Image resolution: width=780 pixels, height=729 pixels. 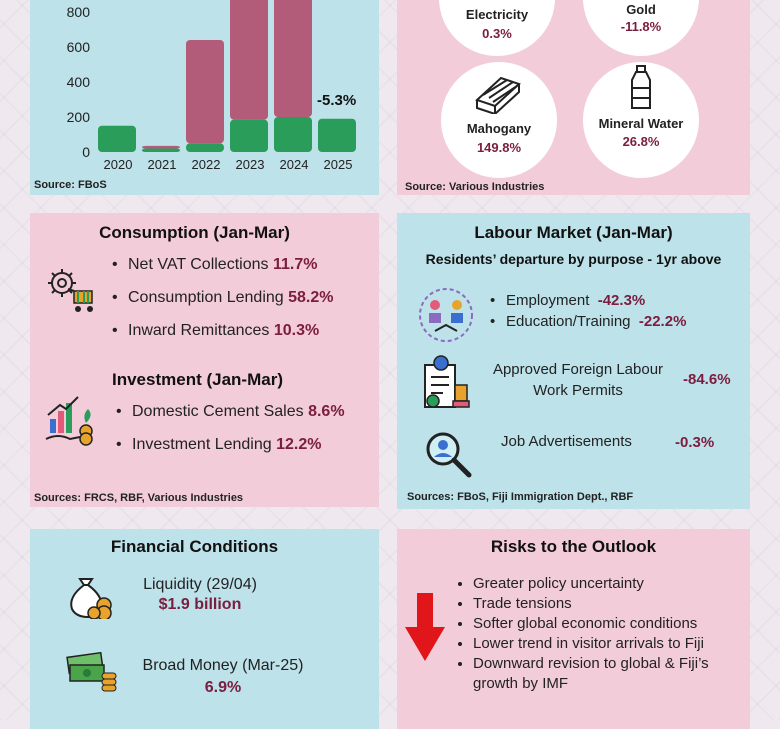 What do you see at coordinates (447, 381) in the screenshot?
I see `work-permit-icon` at bounding box center [447, 381].